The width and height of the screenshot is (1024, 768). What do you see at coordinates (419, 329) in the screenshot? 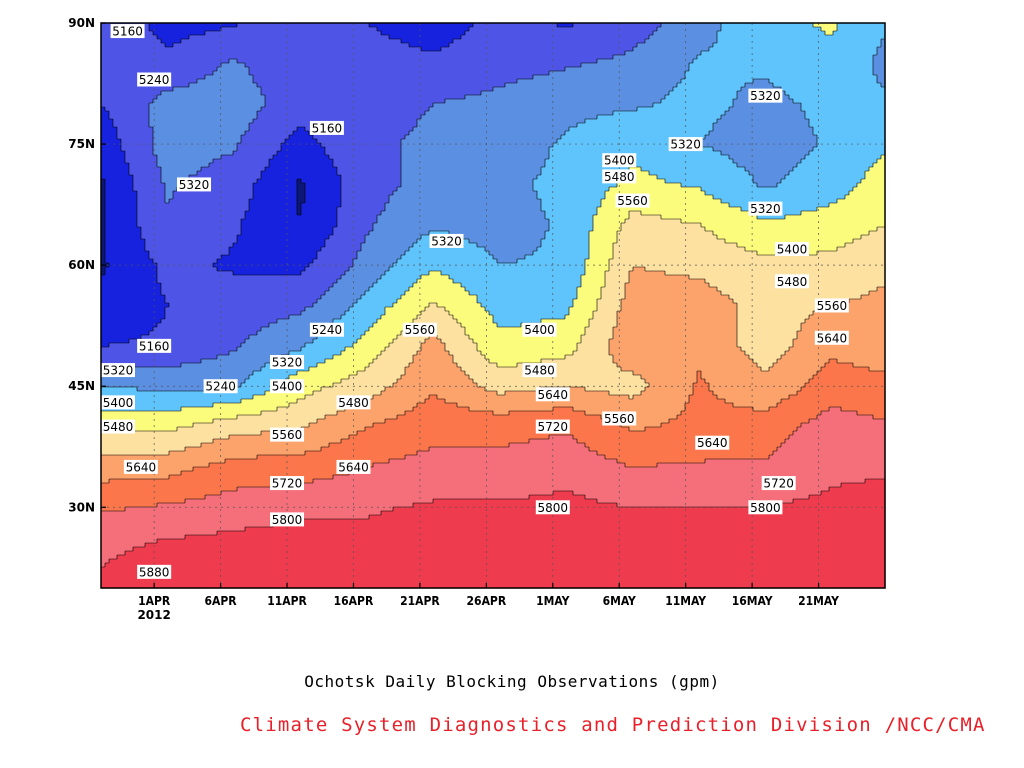
I see `contour-label: 5560` at bounding box center [419, 329].